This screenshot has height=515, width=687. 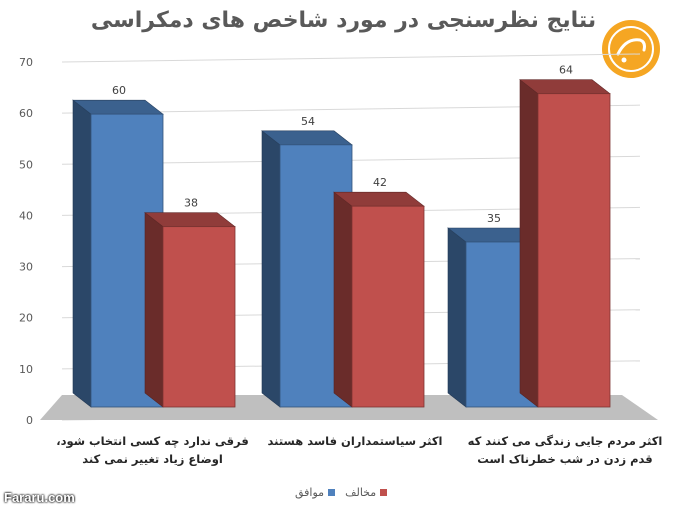 I want to click on legend-swatch-disagree, so click(x=384, y=492).